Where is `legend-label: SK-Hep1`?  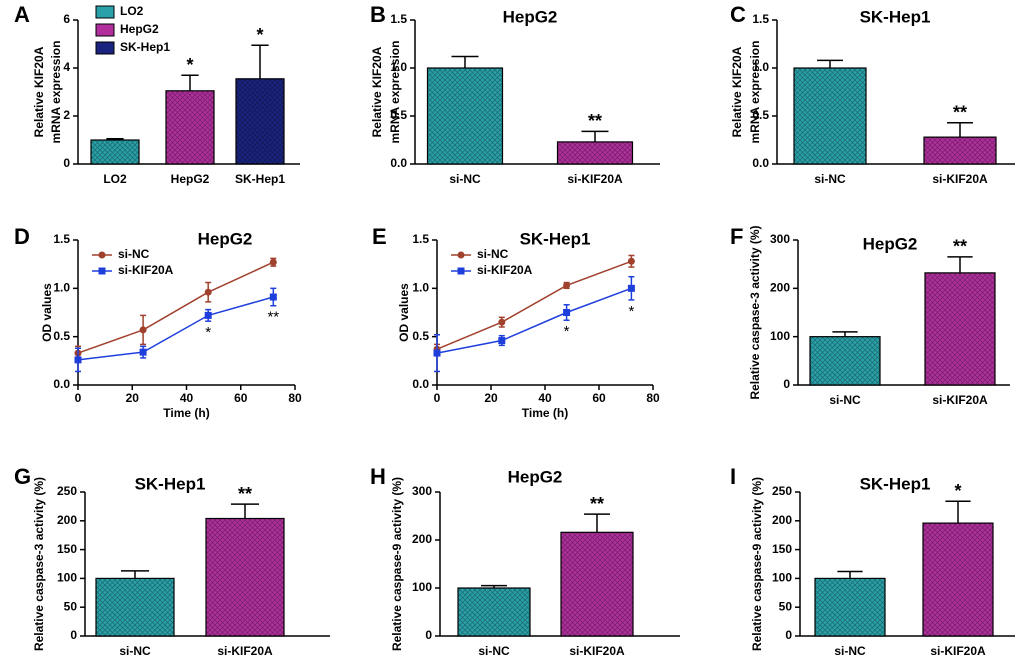 legend-label: SK-Hep1 is located at coordinates (145, 47).